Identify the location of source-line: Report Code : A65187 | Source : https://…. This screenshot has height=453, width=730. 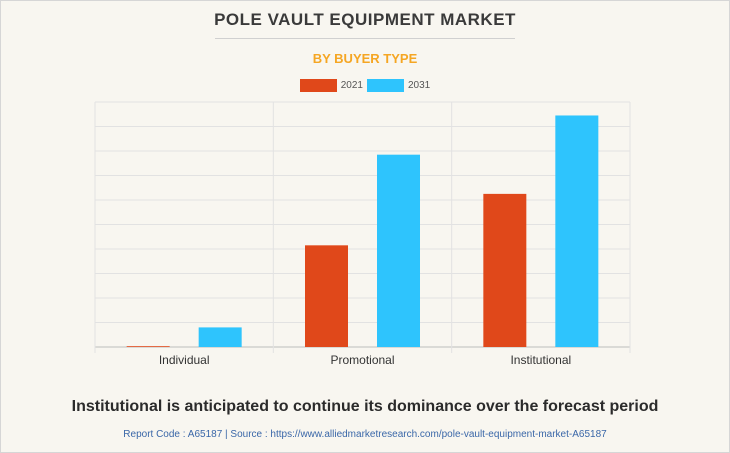
(365, 434).